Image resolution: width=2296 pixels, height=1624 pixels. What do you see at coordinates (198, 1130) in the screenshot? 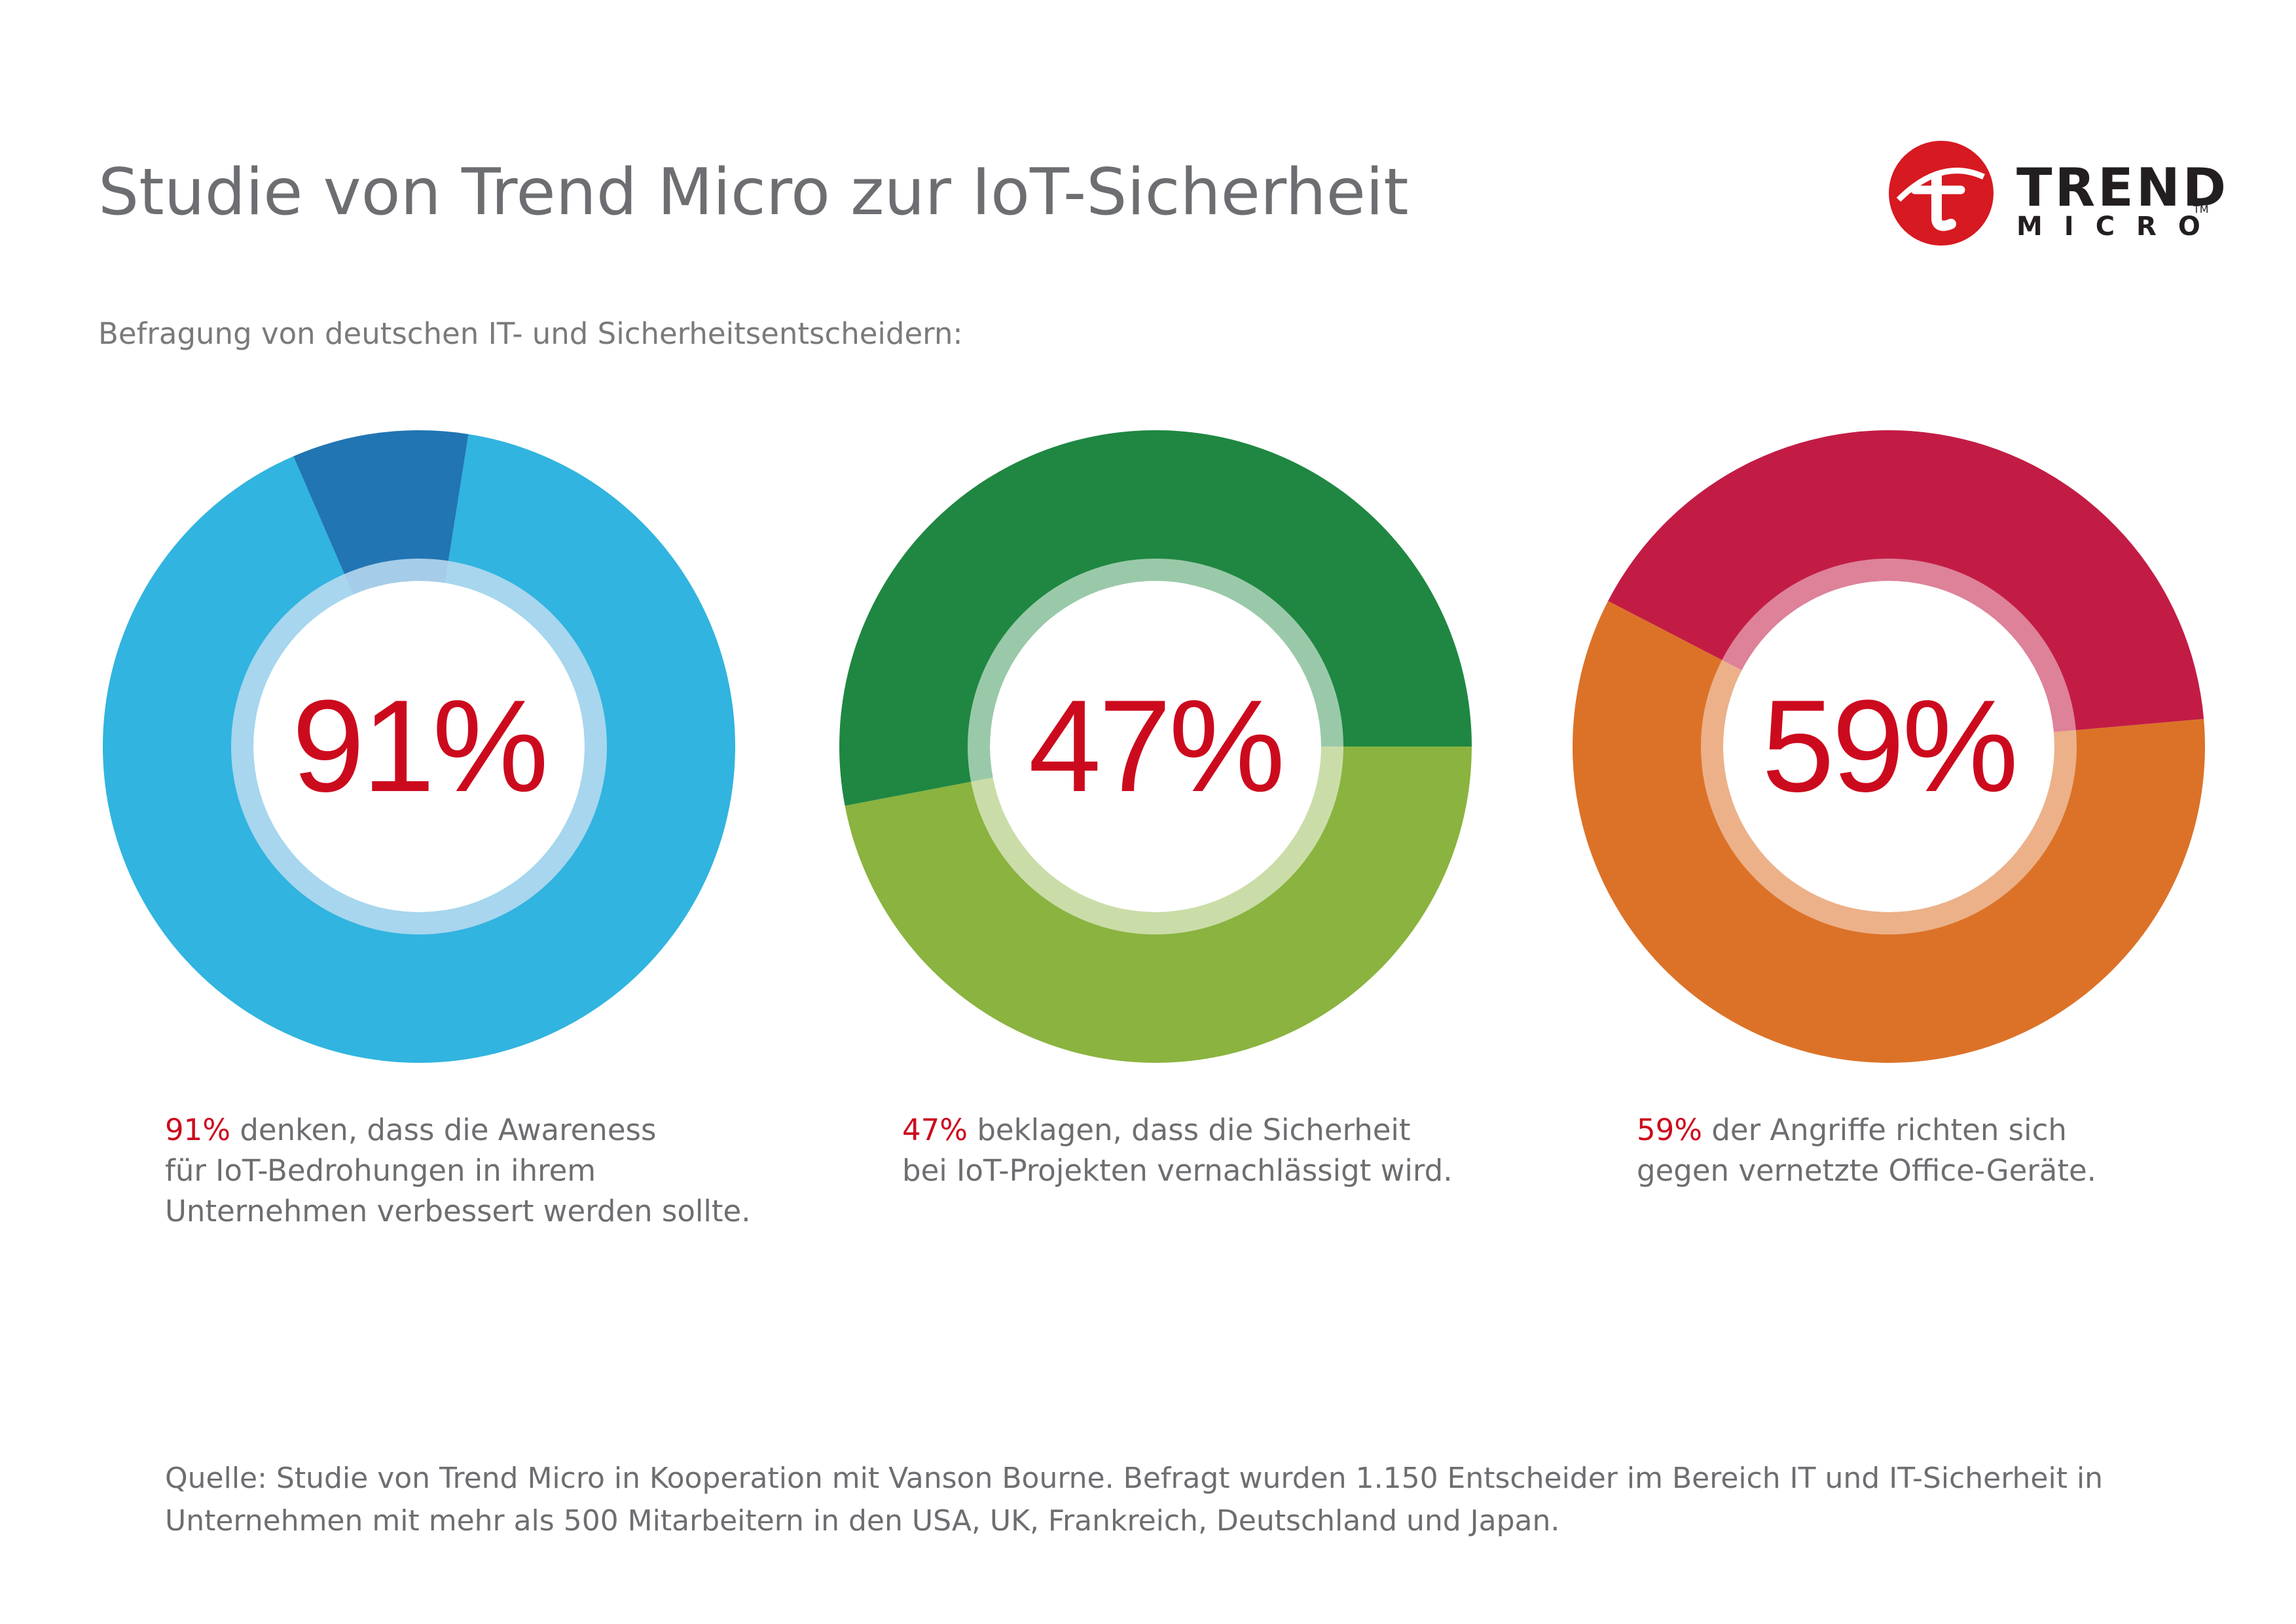
I see `description-highlight: 91%` at bounding box center [198, 1130].